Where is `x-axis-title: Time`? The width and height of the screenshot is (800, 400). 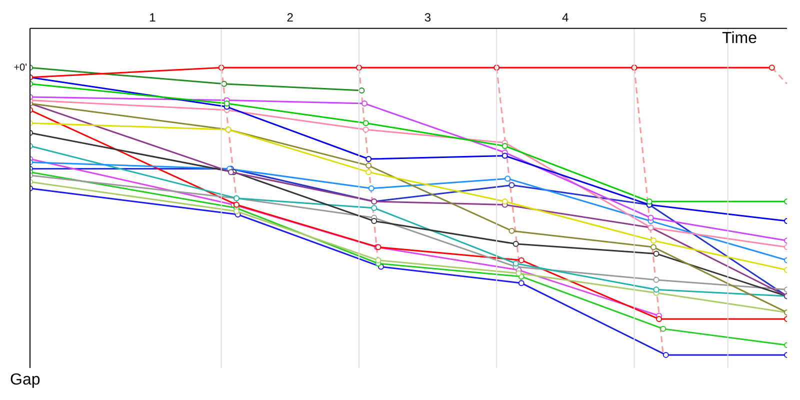 x-axis-title: Time is located at coordinates (740, 38).